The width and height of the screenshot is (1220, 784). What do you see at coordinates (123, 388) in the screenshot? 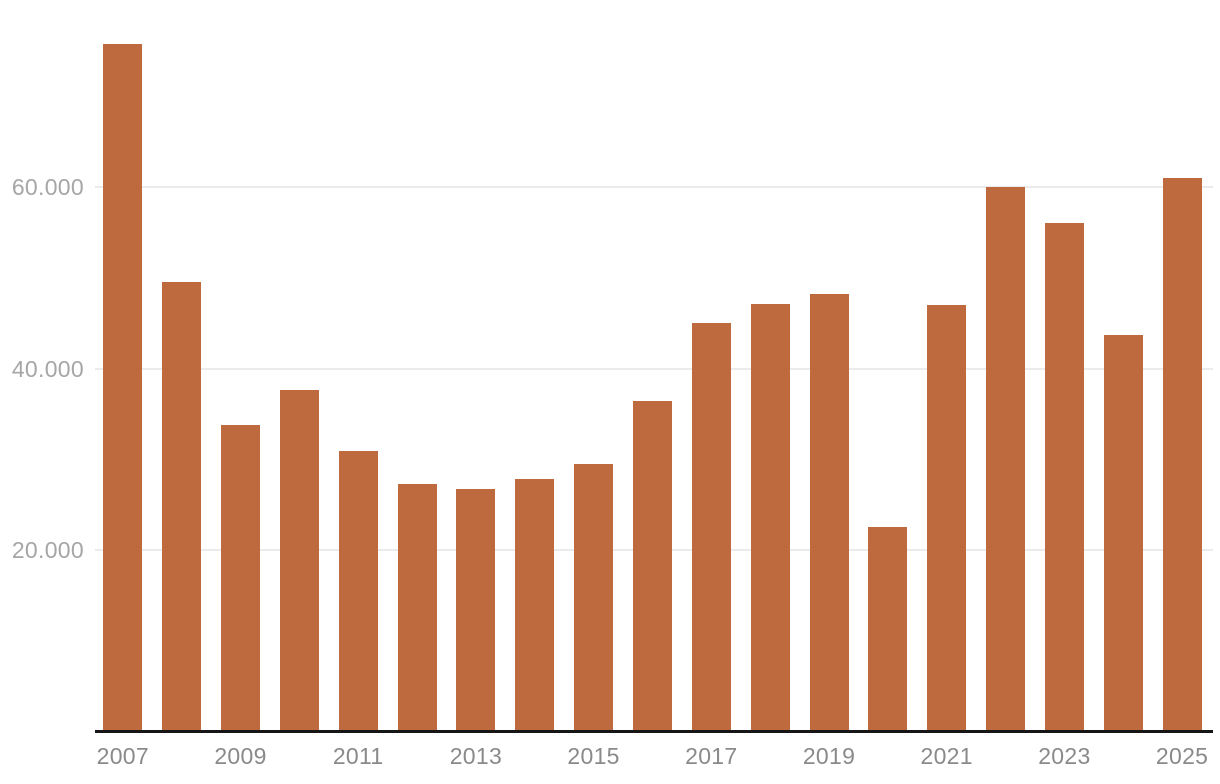
I see `bar-2007` at bounding box center [123, 388].